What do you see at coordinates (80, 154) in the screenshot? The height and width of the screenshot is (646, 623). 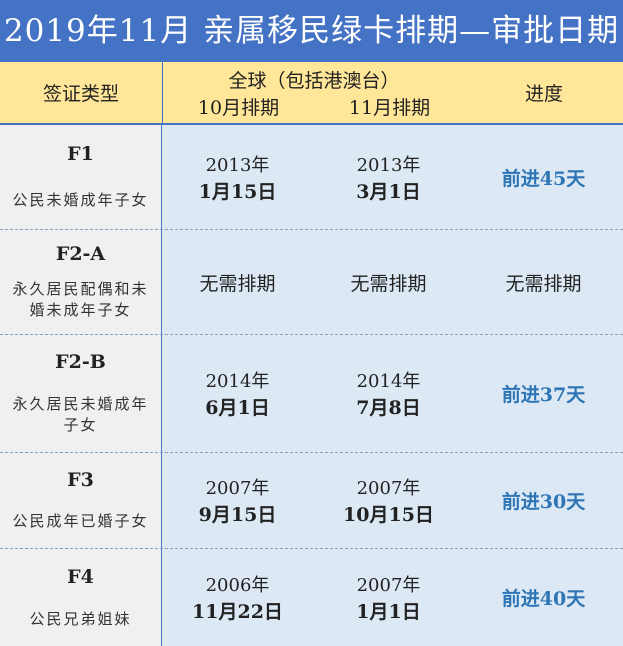 I see `visa-code: F1` at bounding box center [80, 154].